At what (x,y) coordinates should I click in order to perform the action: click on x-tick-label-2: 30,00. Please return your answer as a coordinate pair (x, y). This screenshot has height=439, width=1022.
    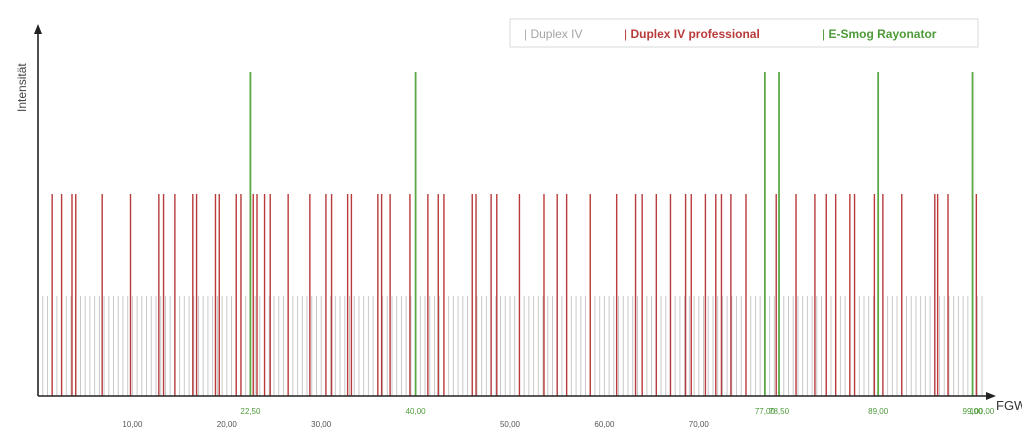
    Looking at the image, I should click on (321, 424).